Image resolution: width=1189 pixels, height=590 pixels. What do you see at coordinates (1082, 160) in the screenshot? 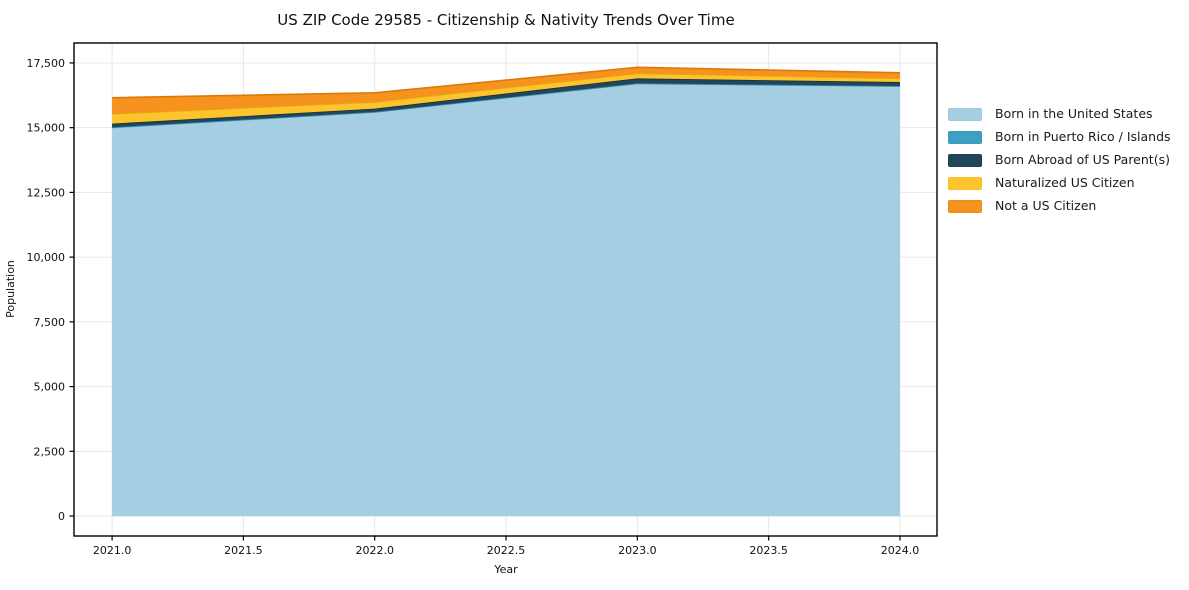
I see `legend-label: Born Abroad of US Parent(s)` at bounding box center [1082, 160].